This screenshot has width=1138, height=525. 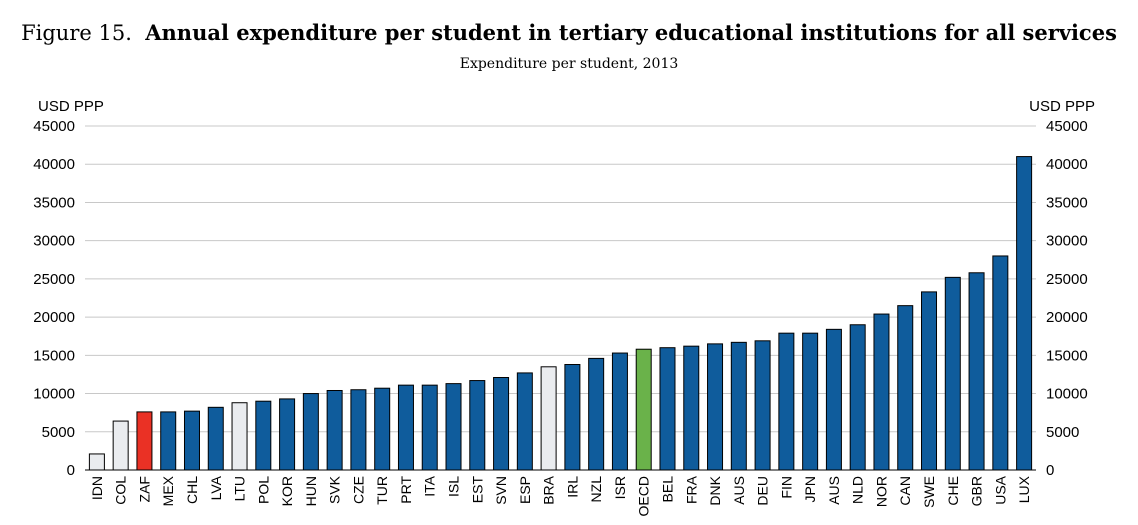 I want to click on x-tick-label: ISR, so click(x=620, y=487).